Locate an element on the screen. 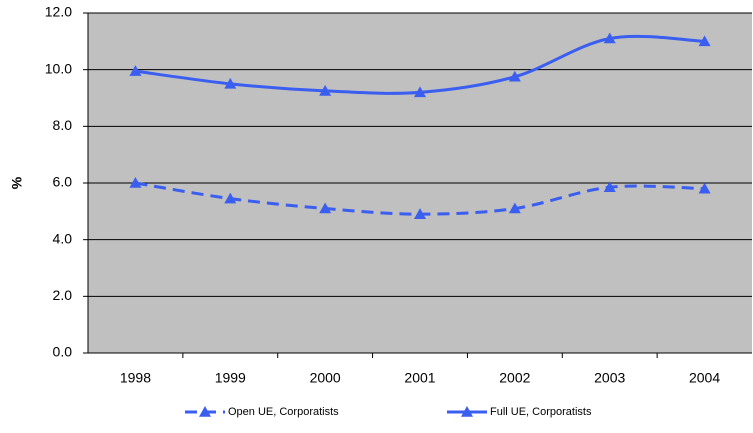  x-tick-label: 2004 is located at coordinates (704, 378).